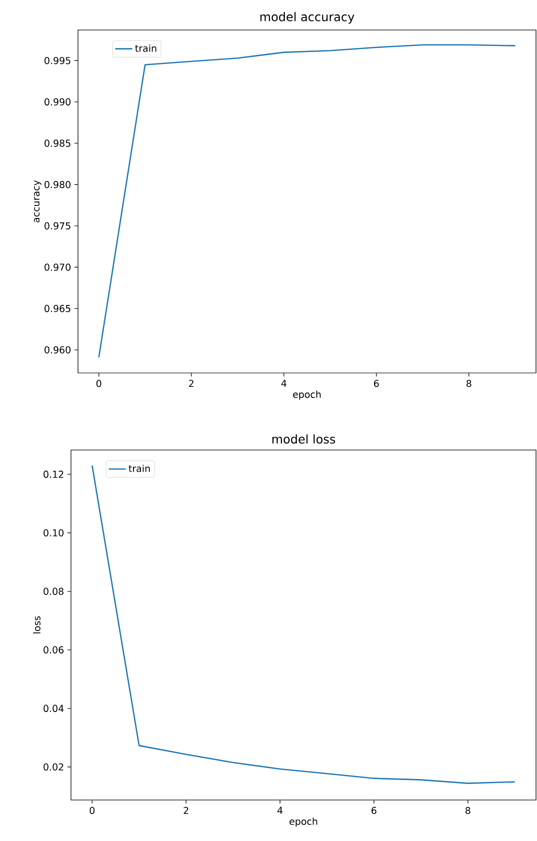 Image resolution: width=537 pixels, height=841 pixels. Describe the element at coordinates (54, 591) in the screenshot. I see `y-tick-label: 0.08` at that location.